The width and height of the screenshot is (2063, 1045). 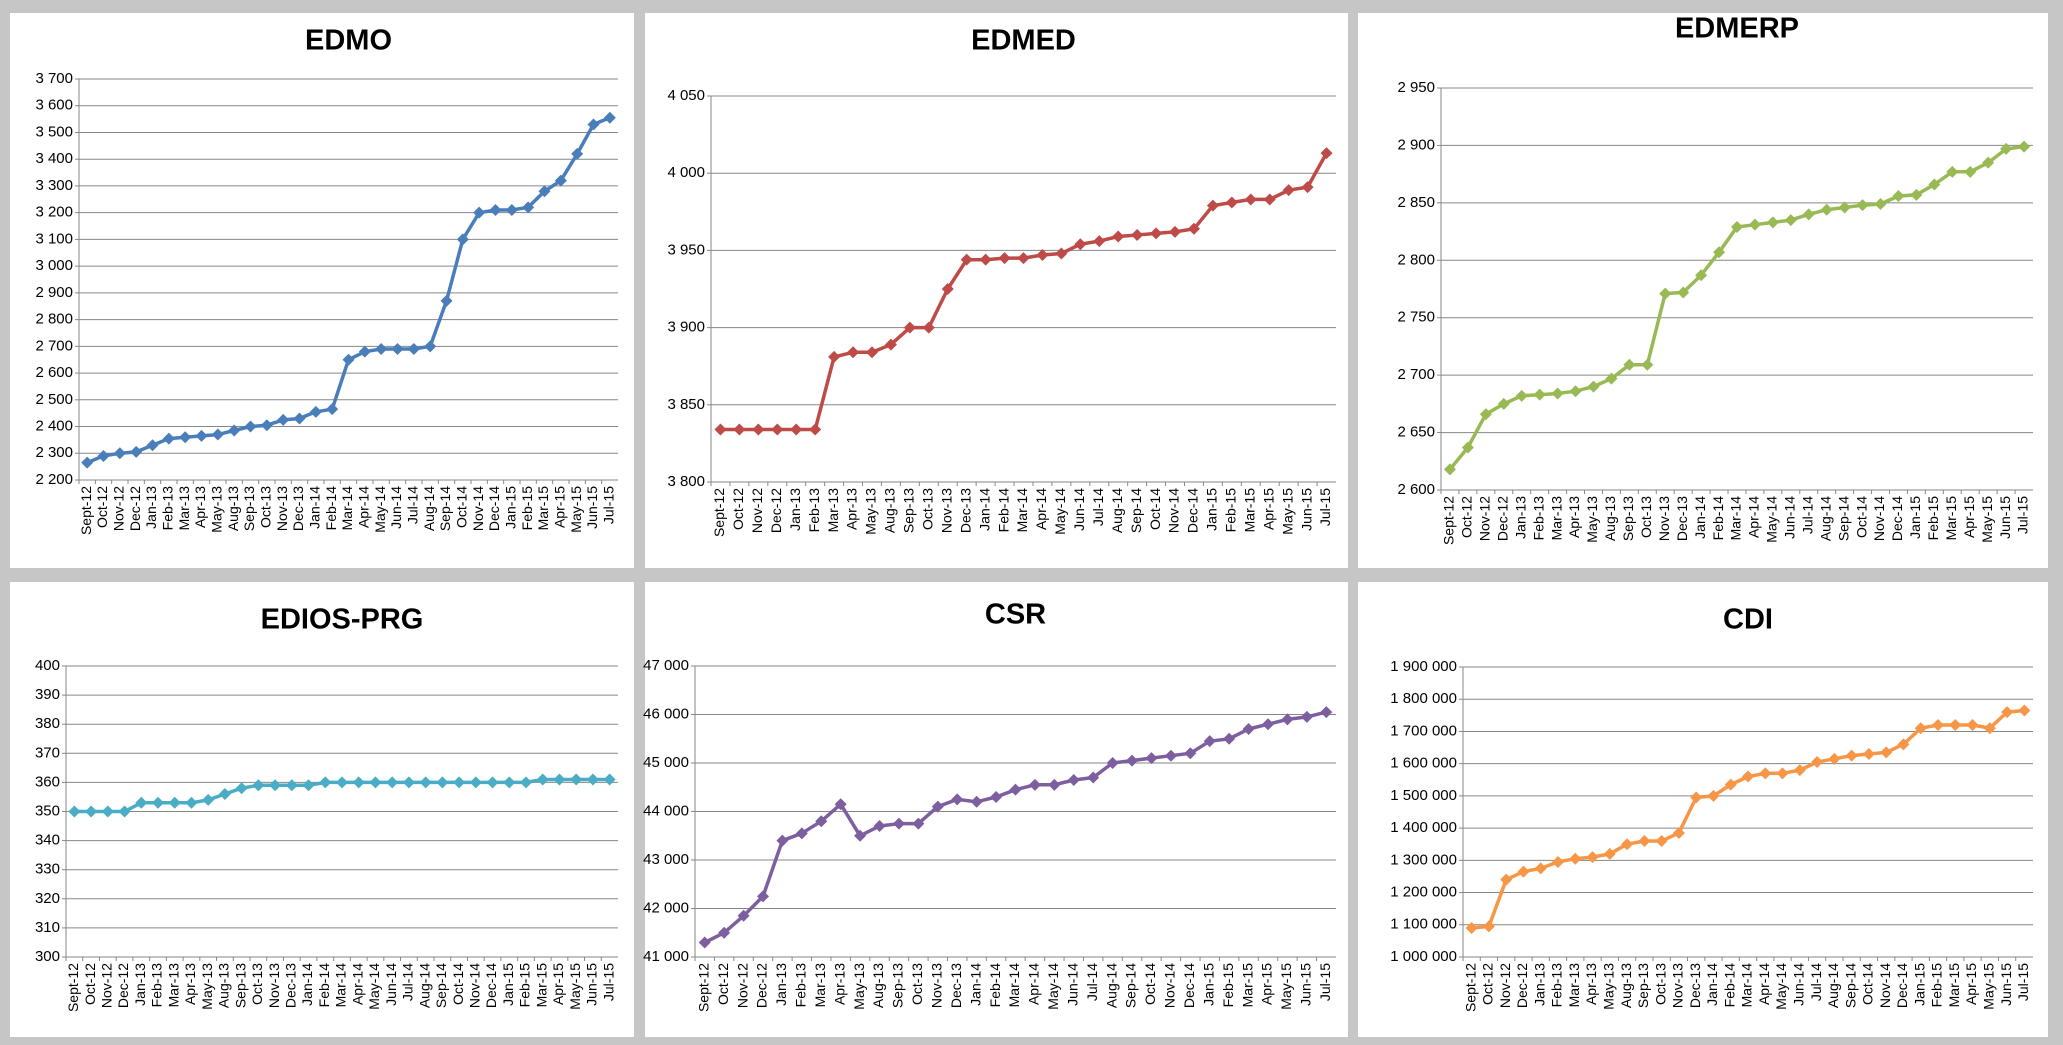 I want to click on x-tick-label: Aug-14, so click(x=424, y=985).